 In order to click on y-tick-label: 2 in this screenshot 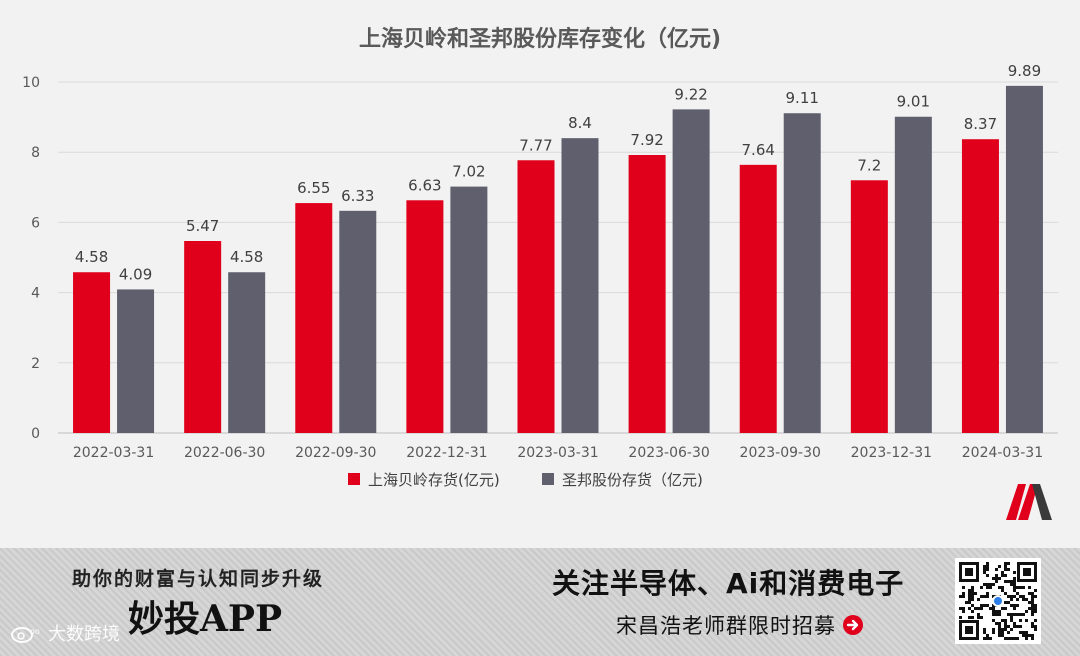, I will do `click(35, 364)`.